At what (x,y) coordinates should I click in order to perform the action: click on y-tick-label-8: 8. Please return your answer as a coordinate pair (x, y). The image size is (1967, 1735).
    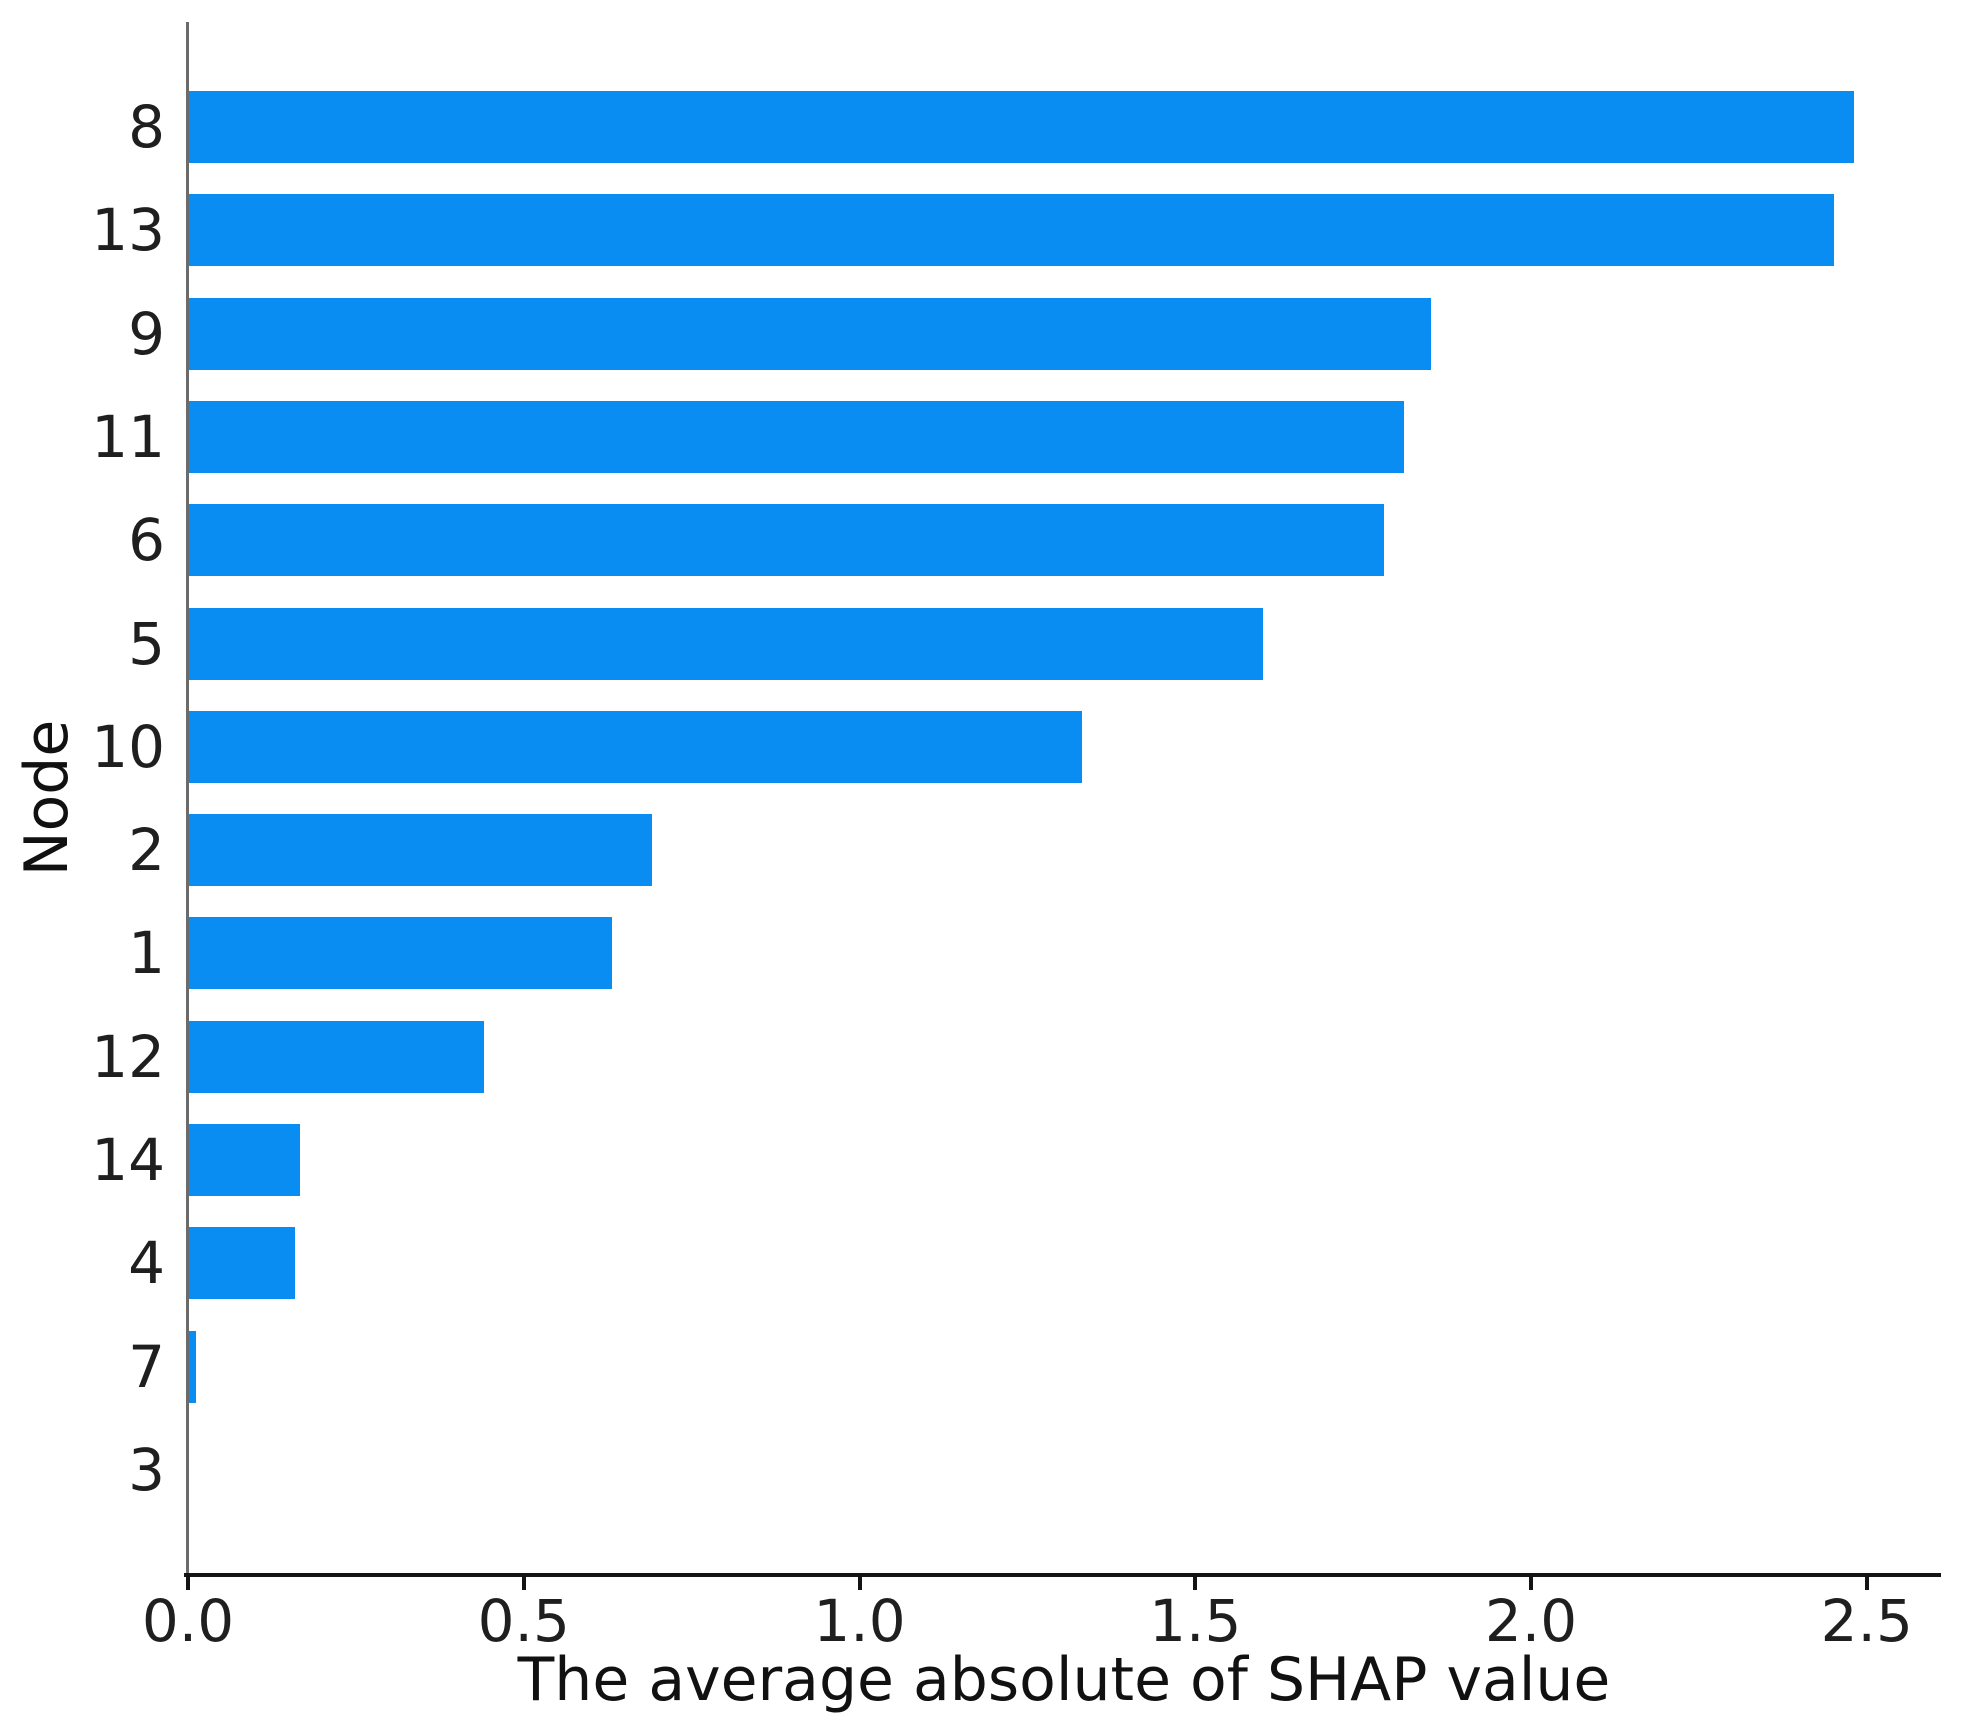
    Looking at the image, I should click on (146, 127).